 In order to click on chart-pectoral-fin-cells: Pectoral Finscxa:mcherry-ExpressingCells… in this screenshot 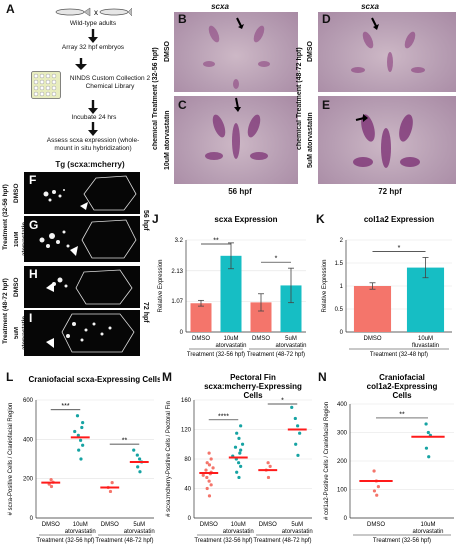, I will do `click(239, 458)`.